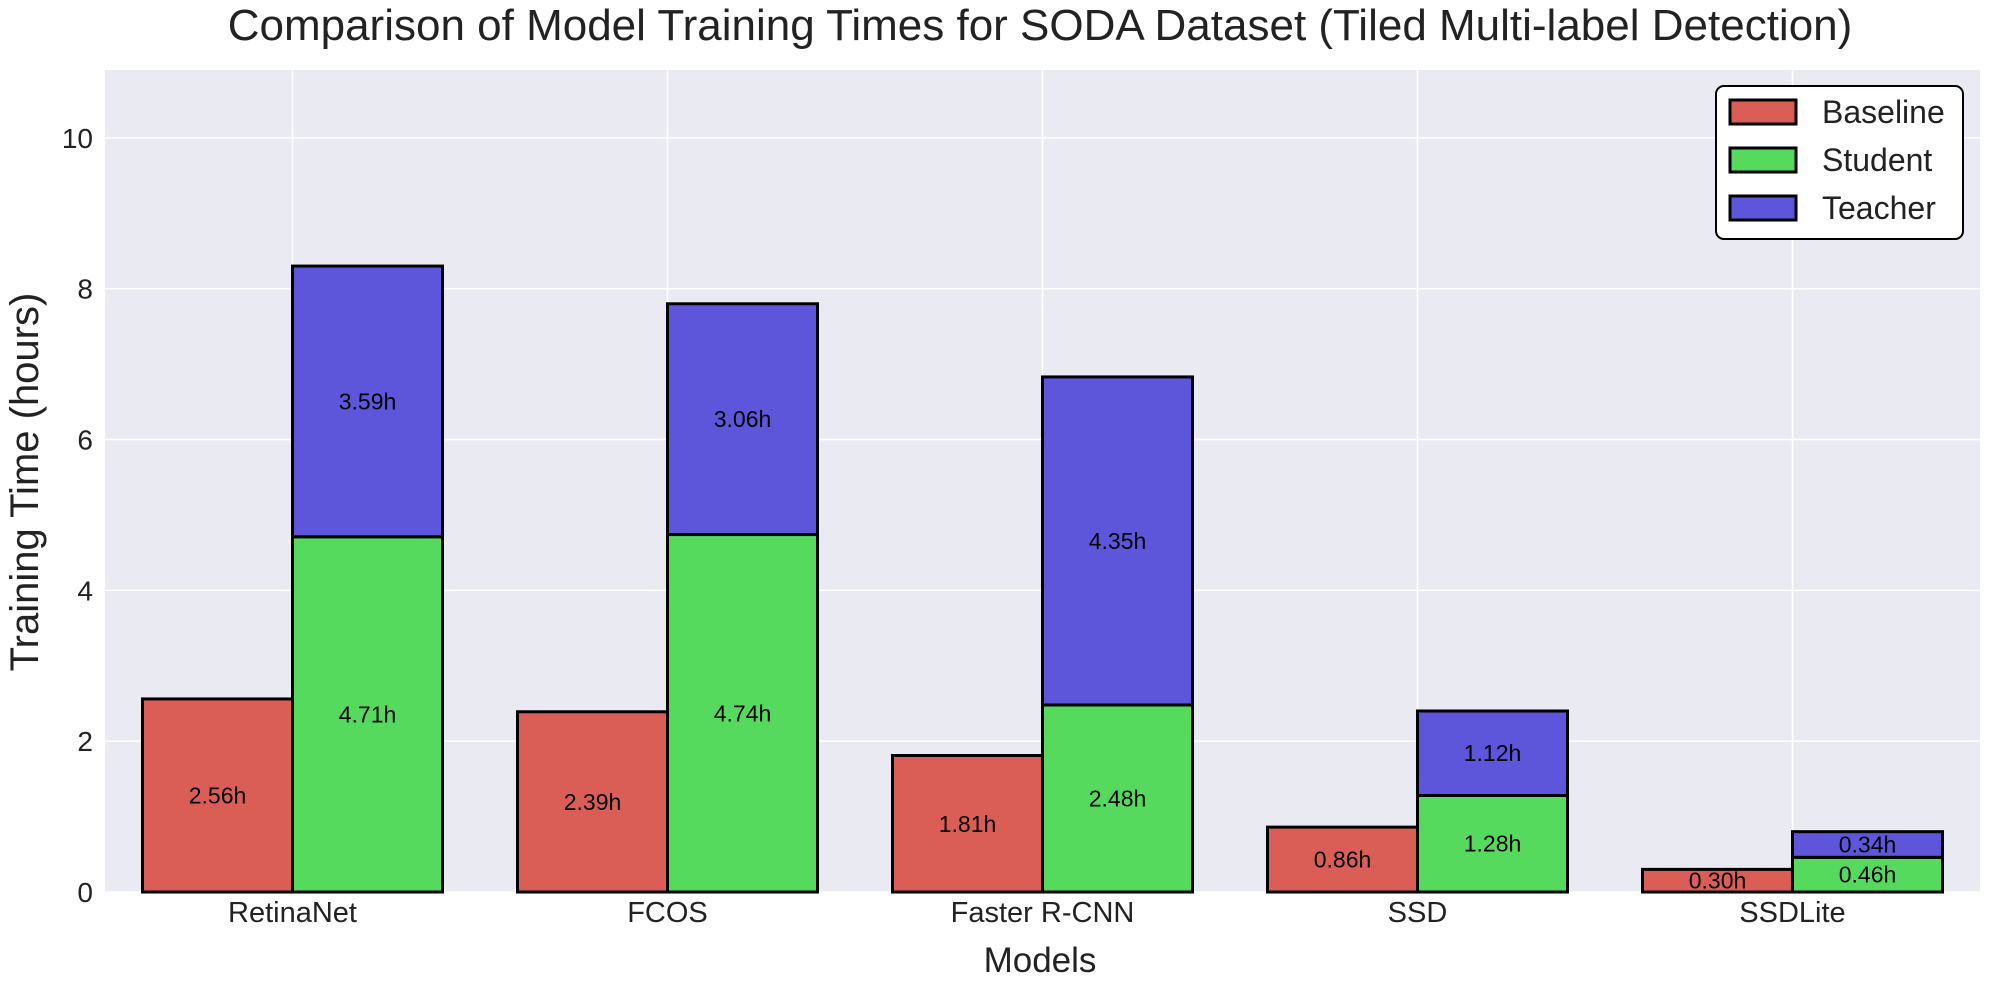  What do you see at coordinates (593, 802) in the screenshot?
I see `bar-value-label: 2.39h` at bounding box center [593, 802].